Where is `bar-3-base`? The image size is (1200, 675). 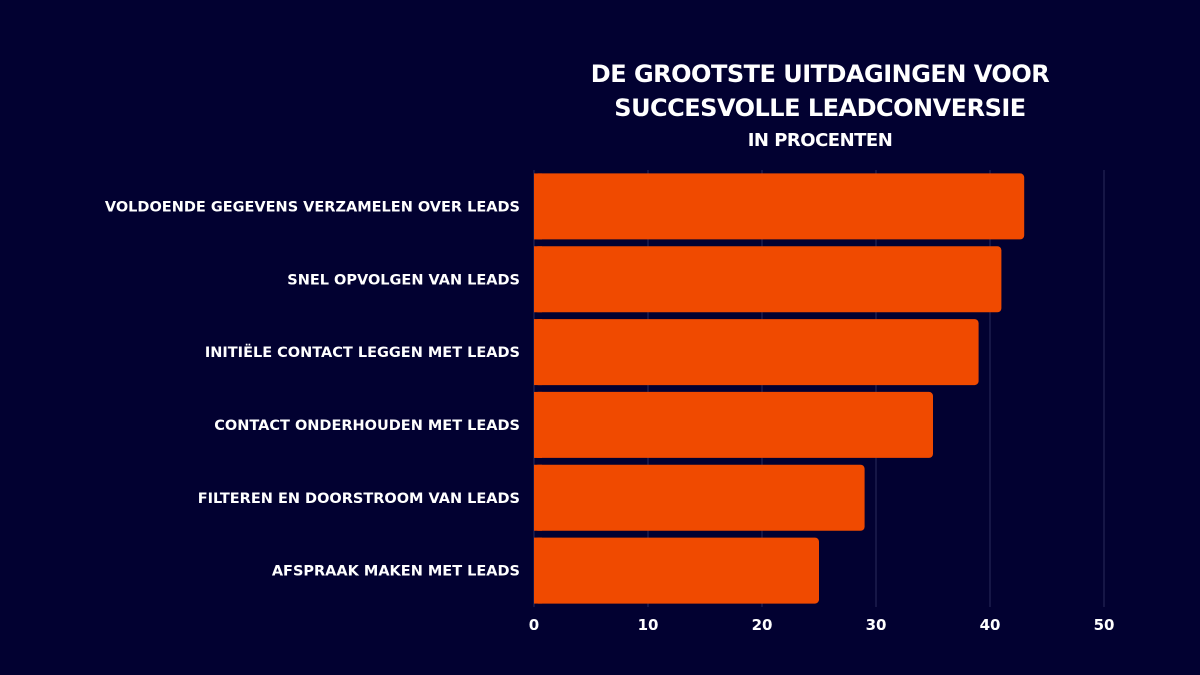
bar-3-base is located at coordinates (538, 352).